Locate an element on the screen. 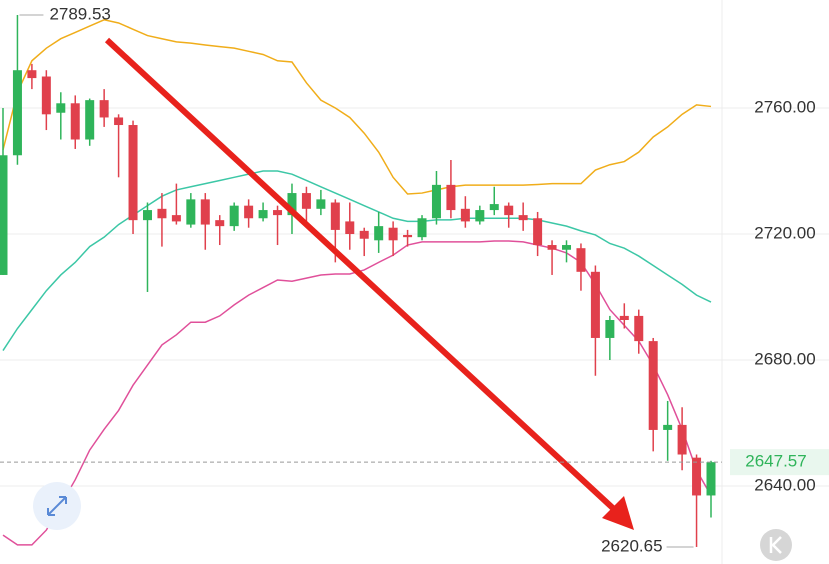  expand-icon is located at coordinates (57, 506).